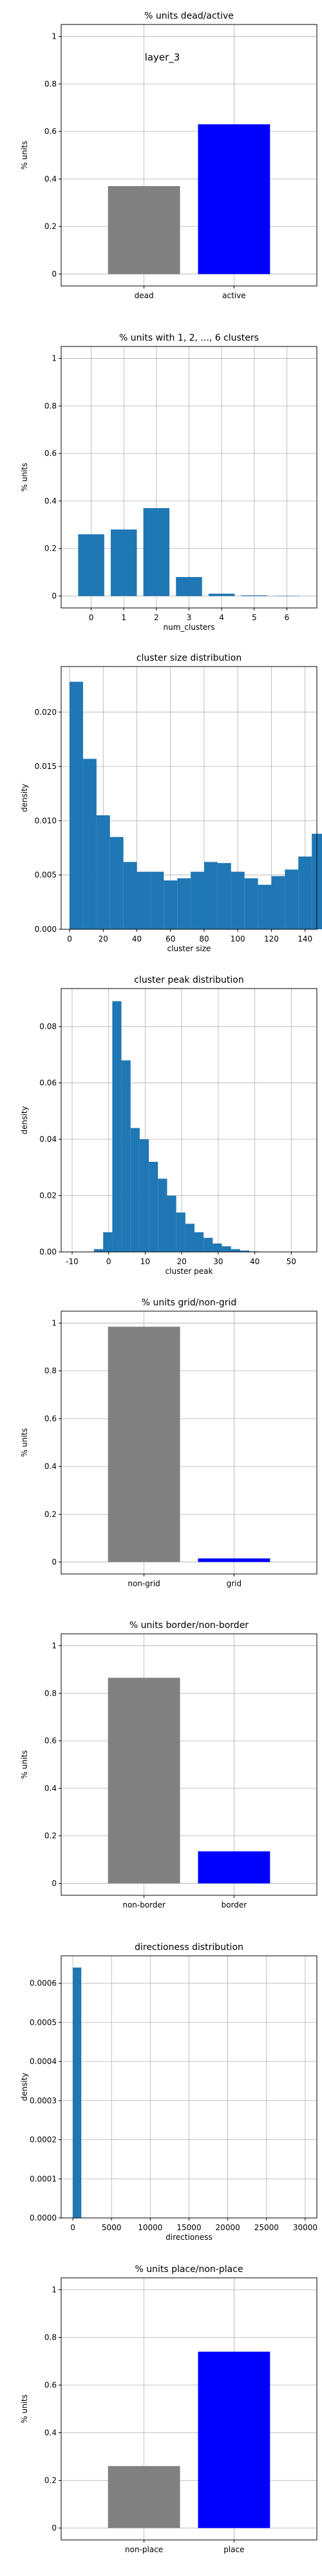 This screenshot has height=2576, width=322. What do you see at coordinates (150, 2227) in the screenshot?
I see `x-tick-label: 10000` at bounding box center [150, 2227].